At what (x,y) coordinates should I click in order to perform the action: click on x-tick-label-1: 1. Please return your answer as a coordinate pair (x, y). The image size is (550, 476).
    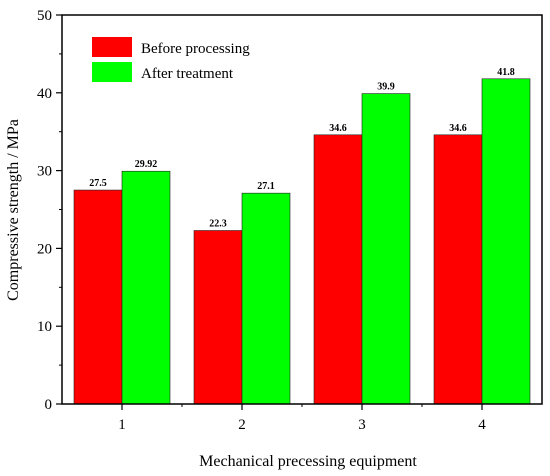
    Looking at the image, I should click on (122, 425).